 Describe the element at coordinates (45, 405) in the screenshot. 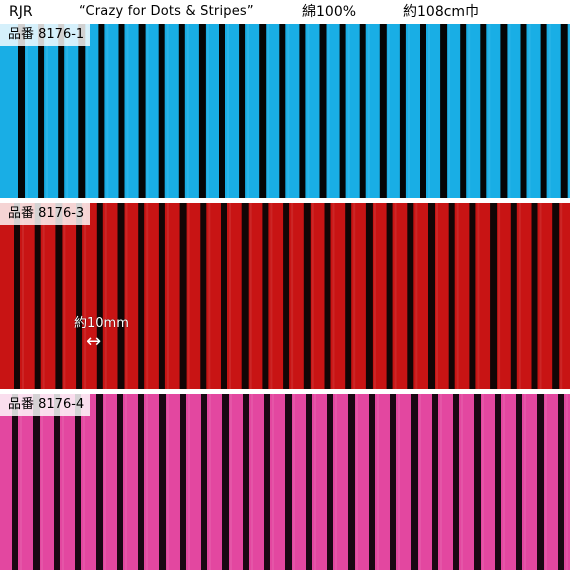

I see `product-code-label-pink: 品番 8176-4` at that location.